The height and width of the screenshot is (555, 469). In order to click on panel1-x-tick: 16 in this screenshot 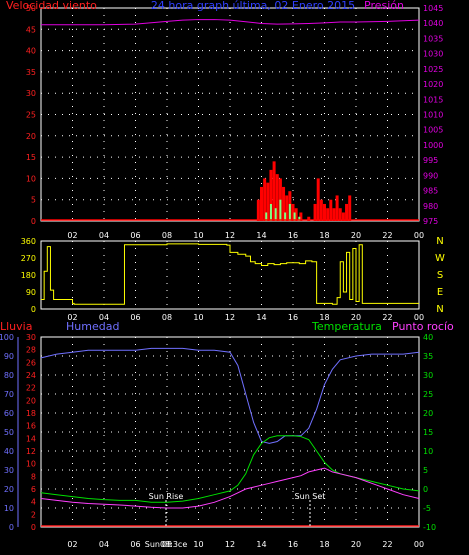, I will do `click(293, 235)`.